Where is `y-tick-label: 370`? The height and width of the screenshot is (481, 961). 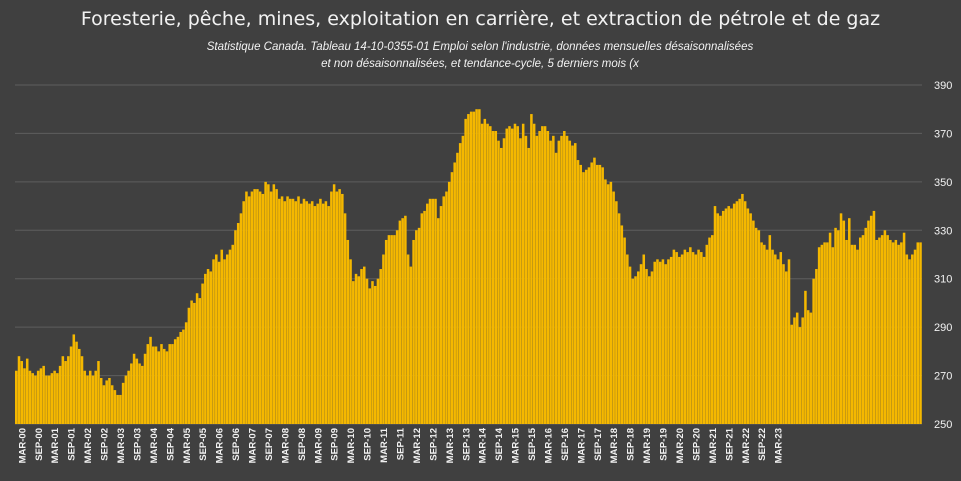
y-tick-label: 370 is located at coordinates (943, 134).